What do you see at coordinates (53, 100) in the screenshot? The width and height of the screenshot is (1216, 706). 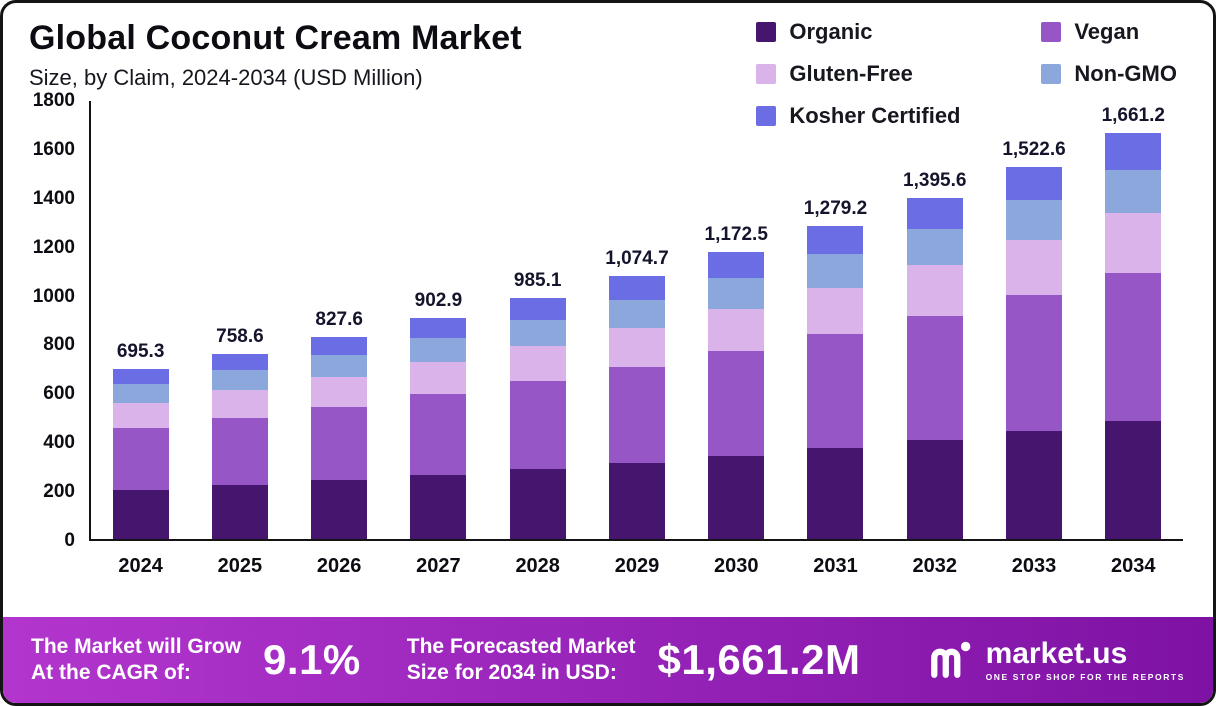 I see `y-tick-label: 1800` at bounding box center [53, 100].